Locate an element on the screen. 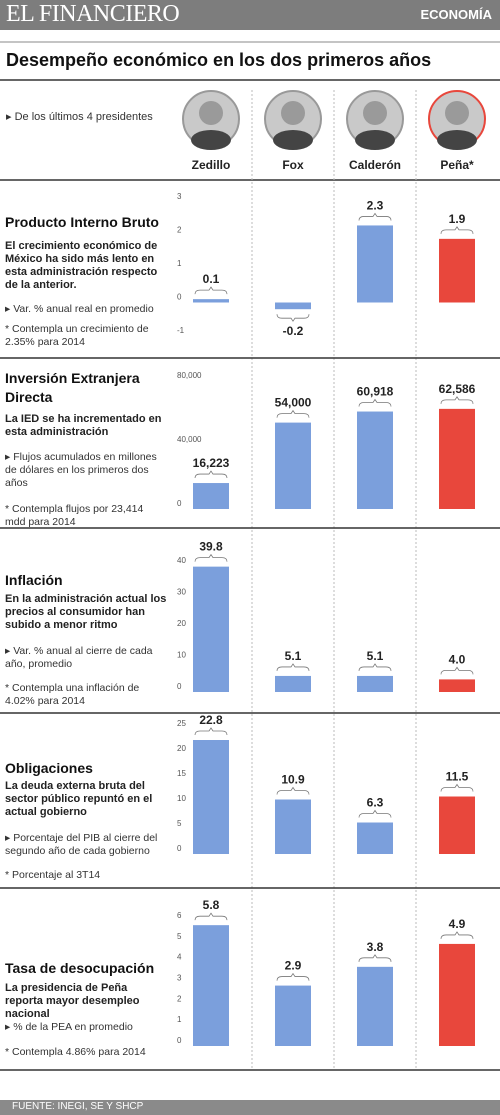 Image resolution: width=500 pixels, height=1115 pixels. y-tick-label: 25 is located at coordinates (181, 723).